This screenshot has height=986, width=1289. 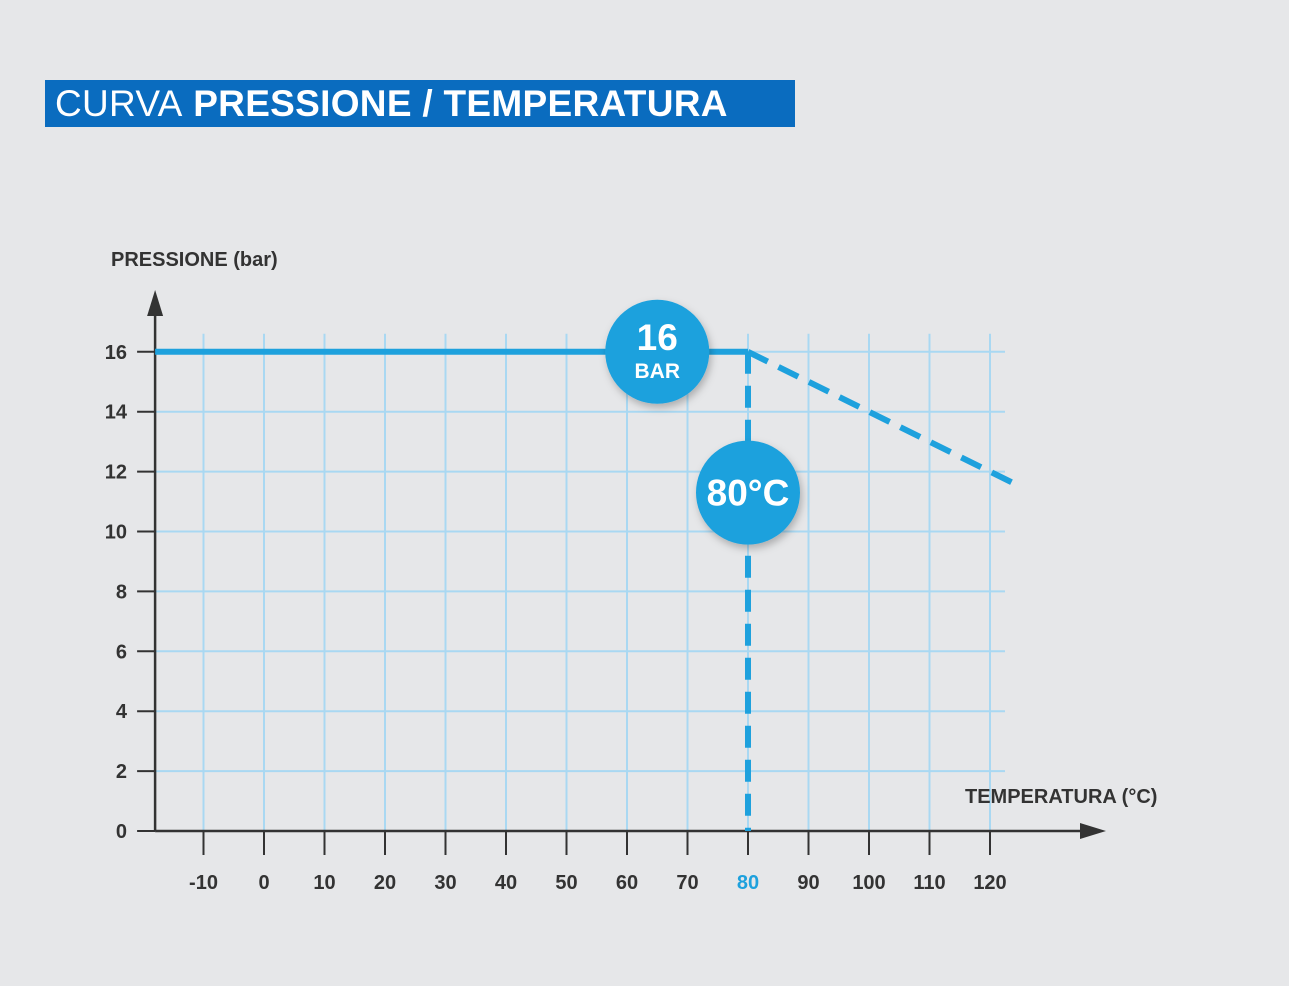 What do you see at coordinates (506, 883) in the screenshot?
I see `x-tick-label: 40` at bounding box center [506, 883].